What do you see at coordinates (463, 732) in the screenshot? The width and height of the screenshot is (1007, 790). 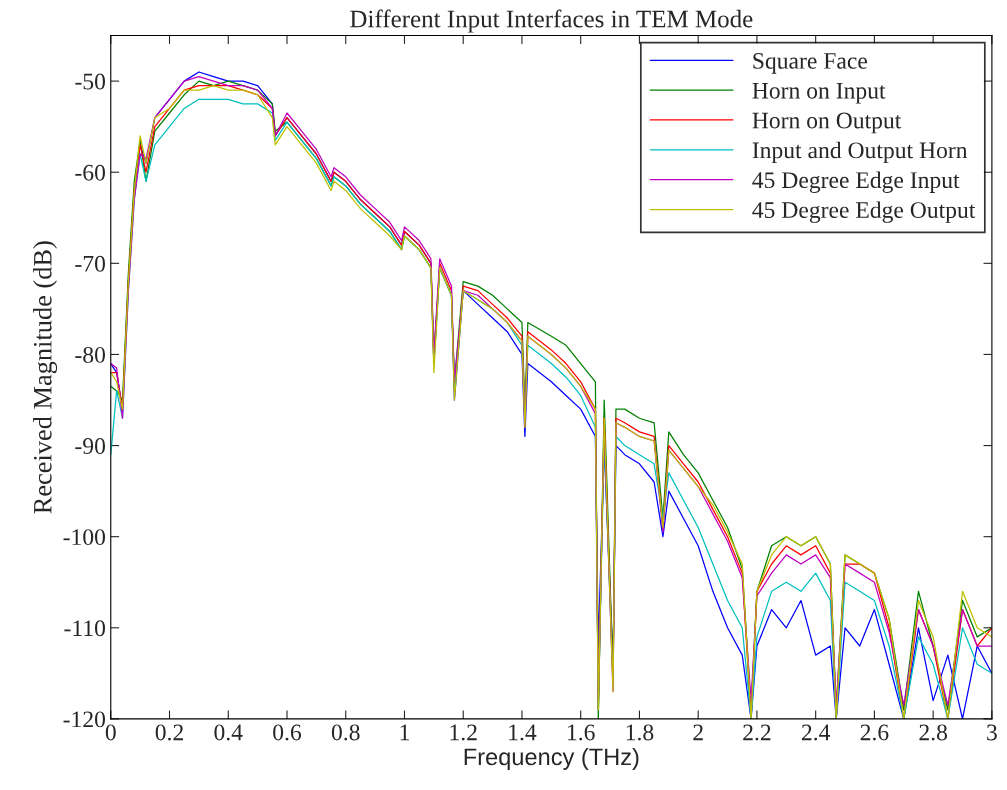 I see `x-tick-label: 1.2` at bounding box center [463, 732].